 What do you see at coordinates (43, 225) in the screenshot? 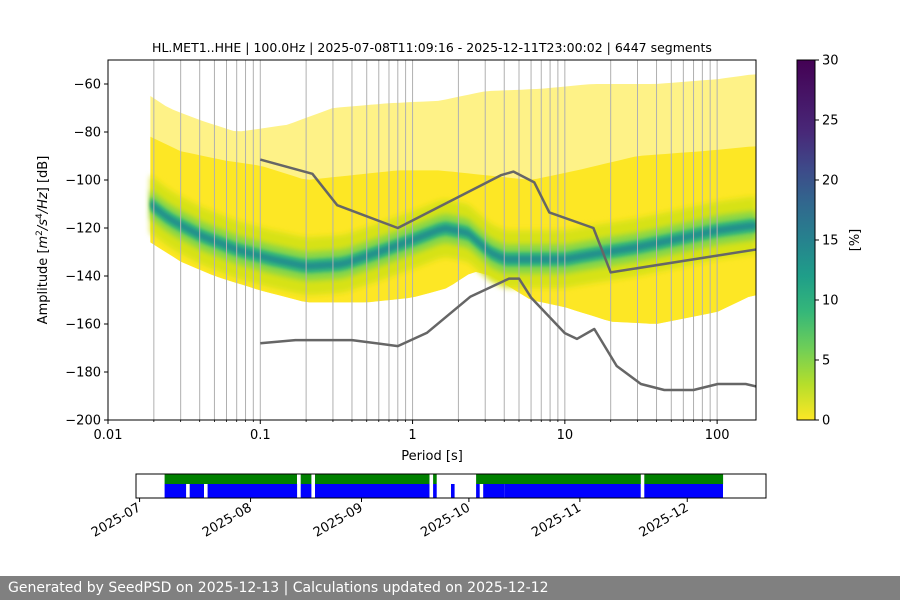
I see `y-axis-label-s: /s` at bounding box center [43, 225].